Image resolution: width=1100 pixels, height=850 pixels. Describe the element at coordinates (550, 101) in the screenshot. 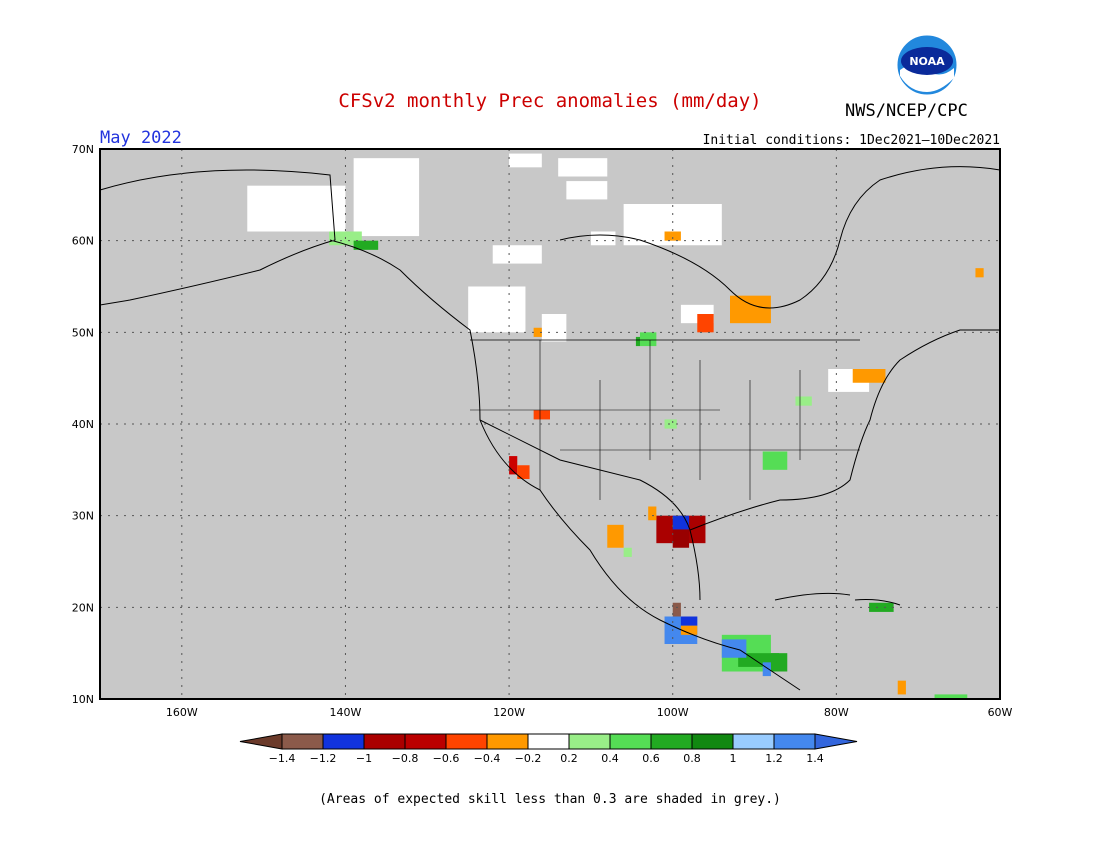

I see `map-title: CFSv2 monthly Prec anomalies (mm/day)` at that location.